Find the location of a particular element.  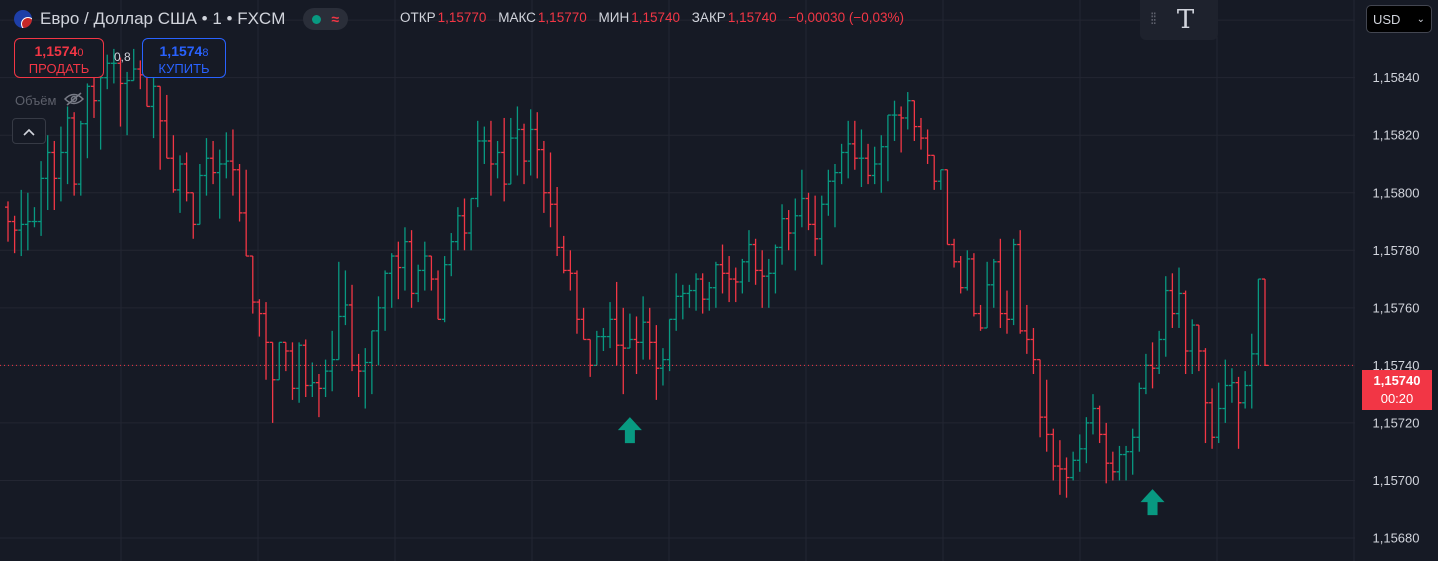

market-open-dot-icon is located at coordinates (317, 19).